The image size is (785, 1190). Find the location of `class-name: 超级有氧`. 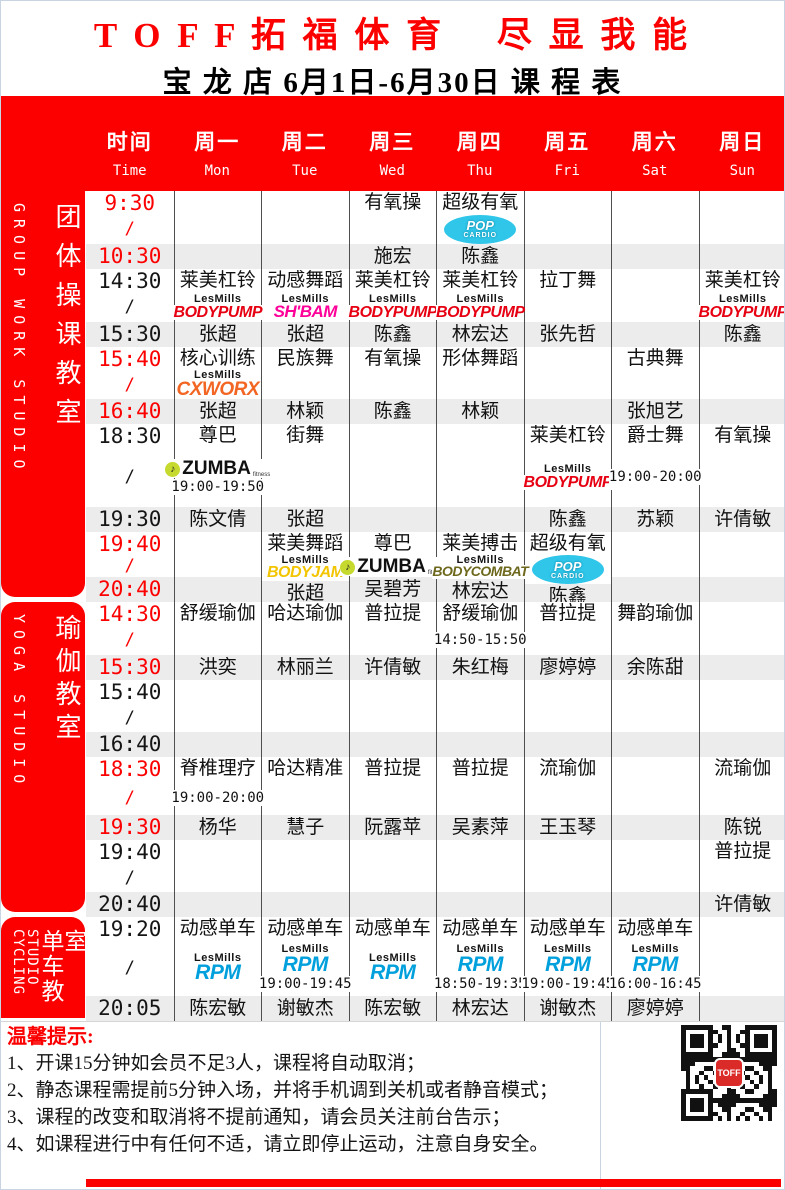

class-name: 超级有氧 is located at coordinates (480, 202).